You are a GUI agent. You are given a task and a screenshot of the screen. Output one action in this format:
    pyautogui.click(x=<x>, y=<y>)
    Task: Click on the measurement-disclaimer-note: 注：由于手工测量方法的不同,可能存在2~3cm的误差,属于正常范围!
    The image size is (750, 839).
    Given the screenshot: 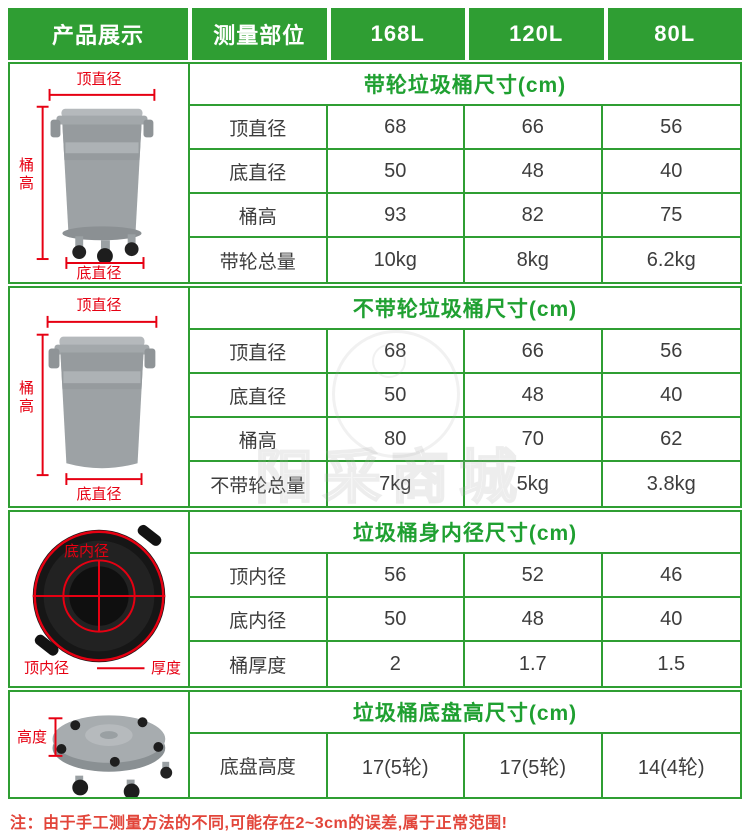 What is the action you would take?
    pyautogui.click(x=259, y=823)
    